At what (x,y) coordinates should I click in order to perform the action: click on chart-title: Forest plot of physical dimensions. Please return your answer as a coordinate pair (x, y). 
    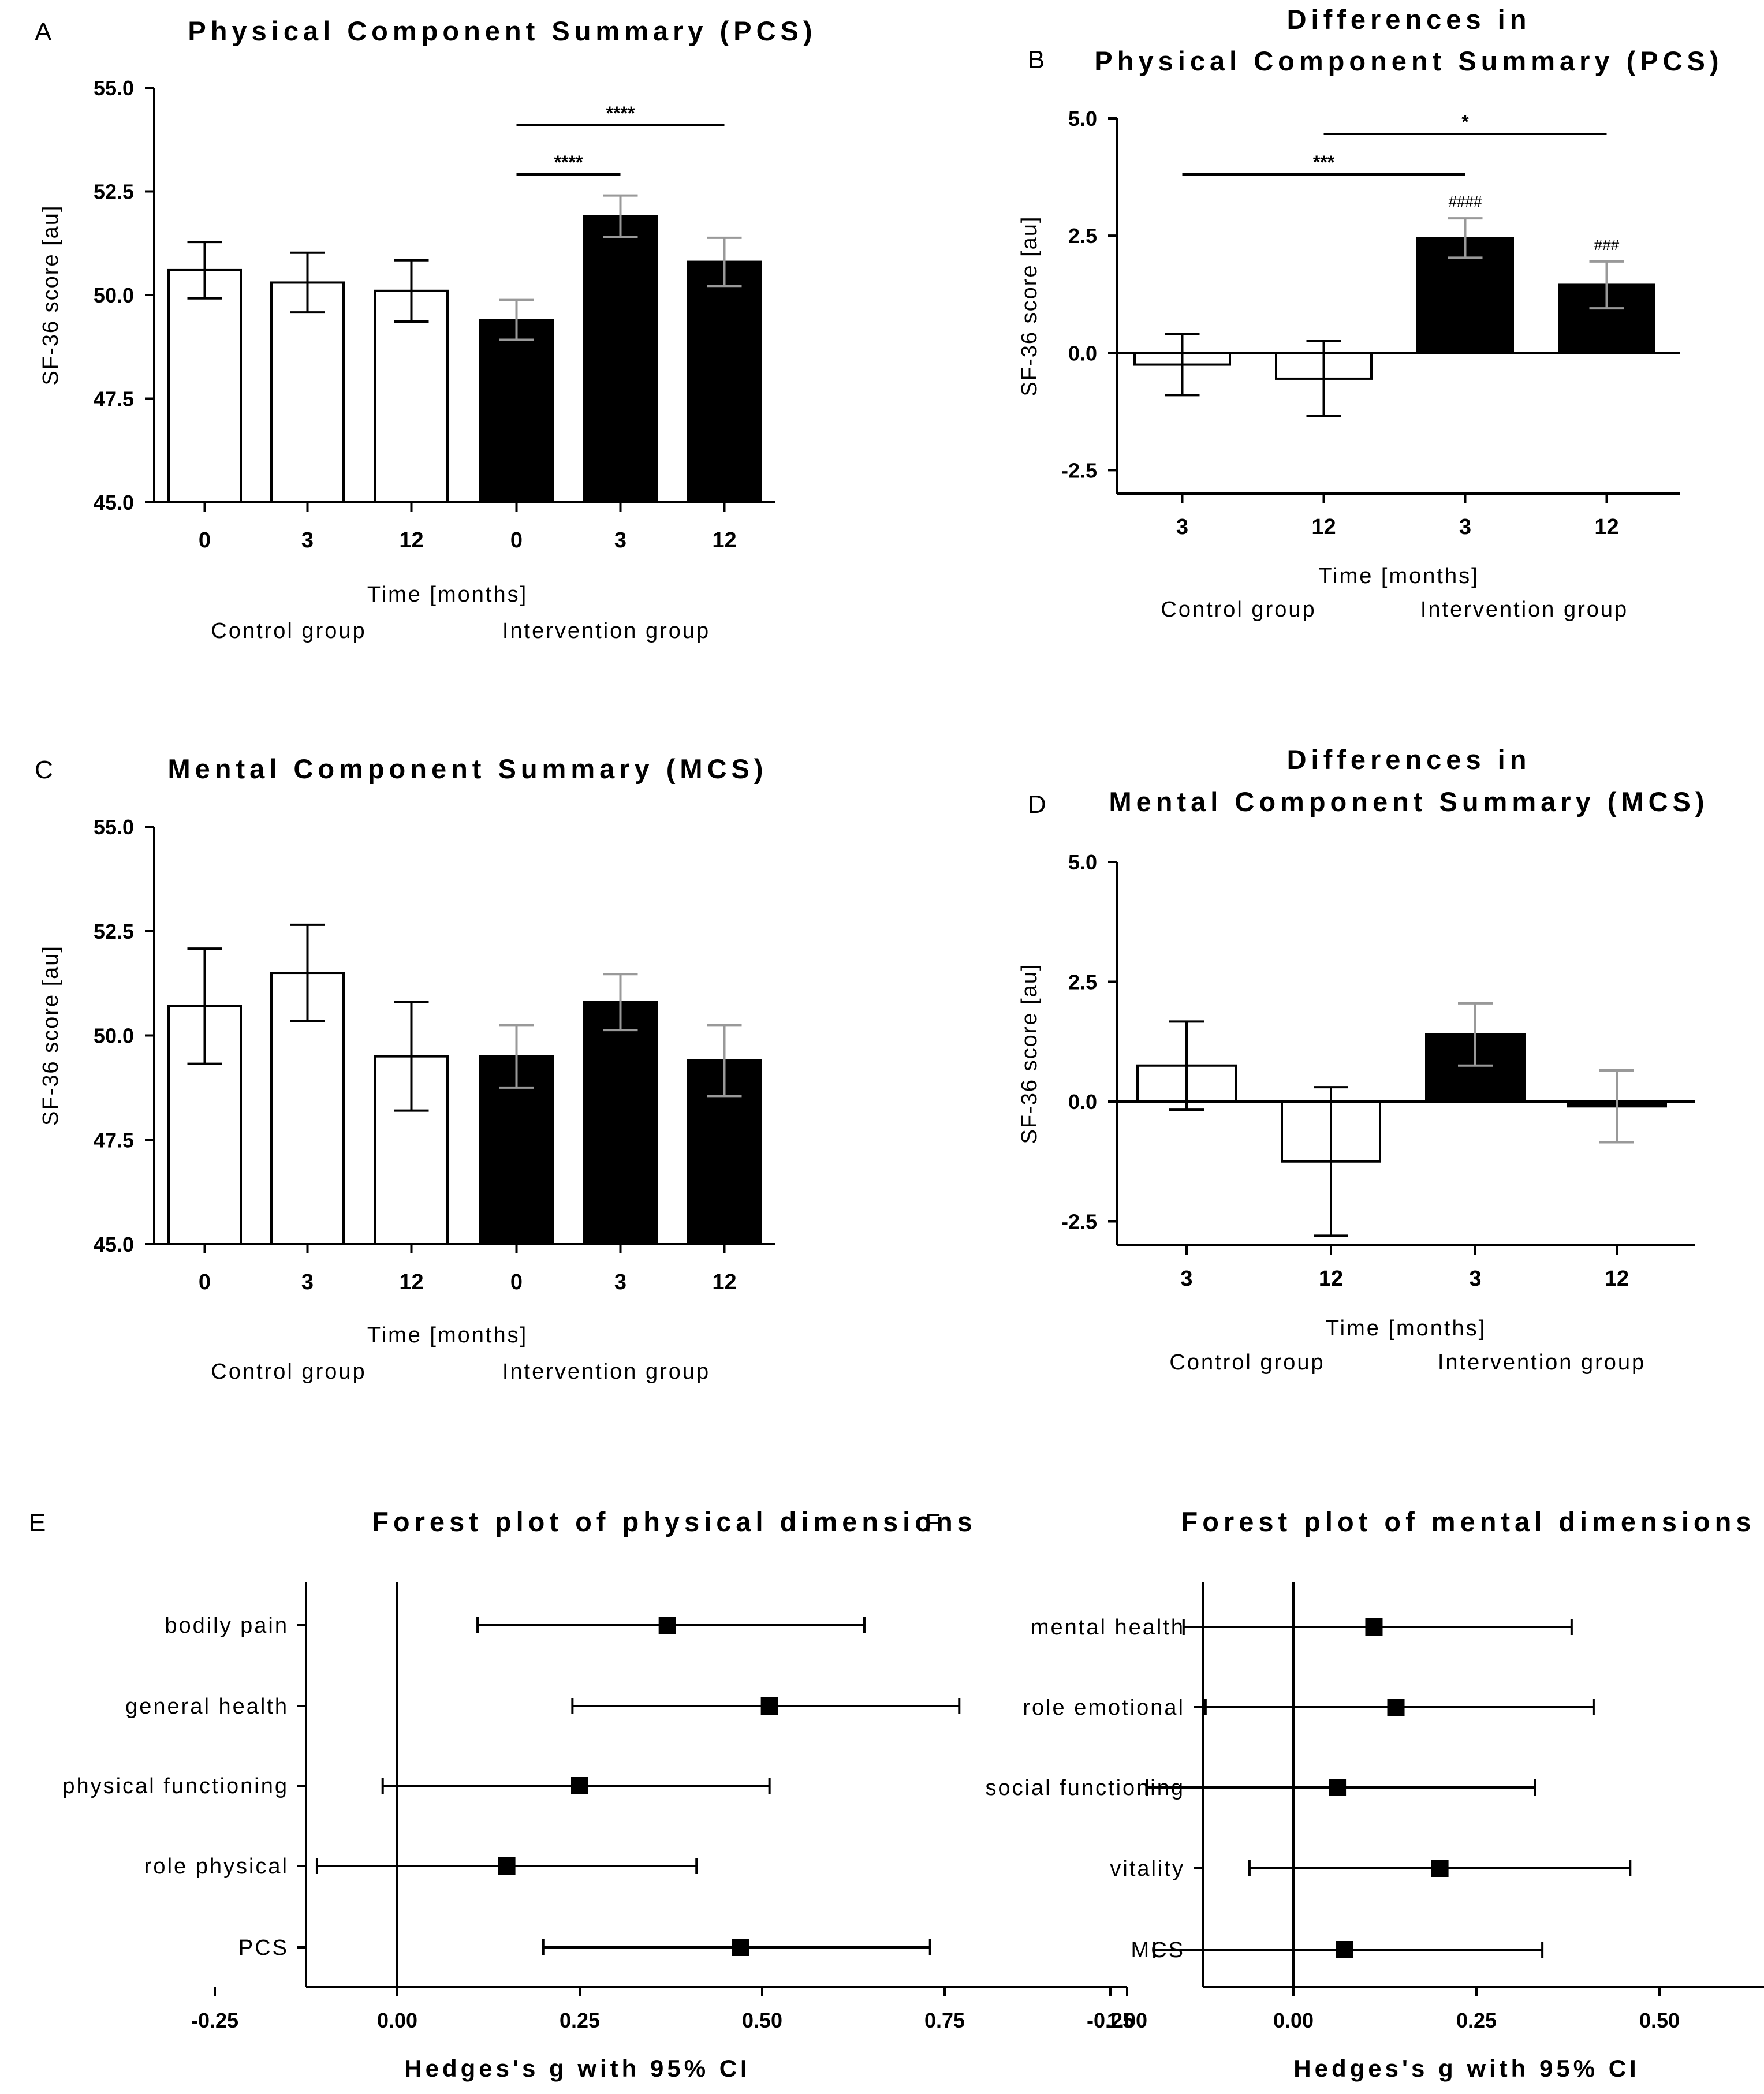
    Looking at the image, I should click on (674, 1521).